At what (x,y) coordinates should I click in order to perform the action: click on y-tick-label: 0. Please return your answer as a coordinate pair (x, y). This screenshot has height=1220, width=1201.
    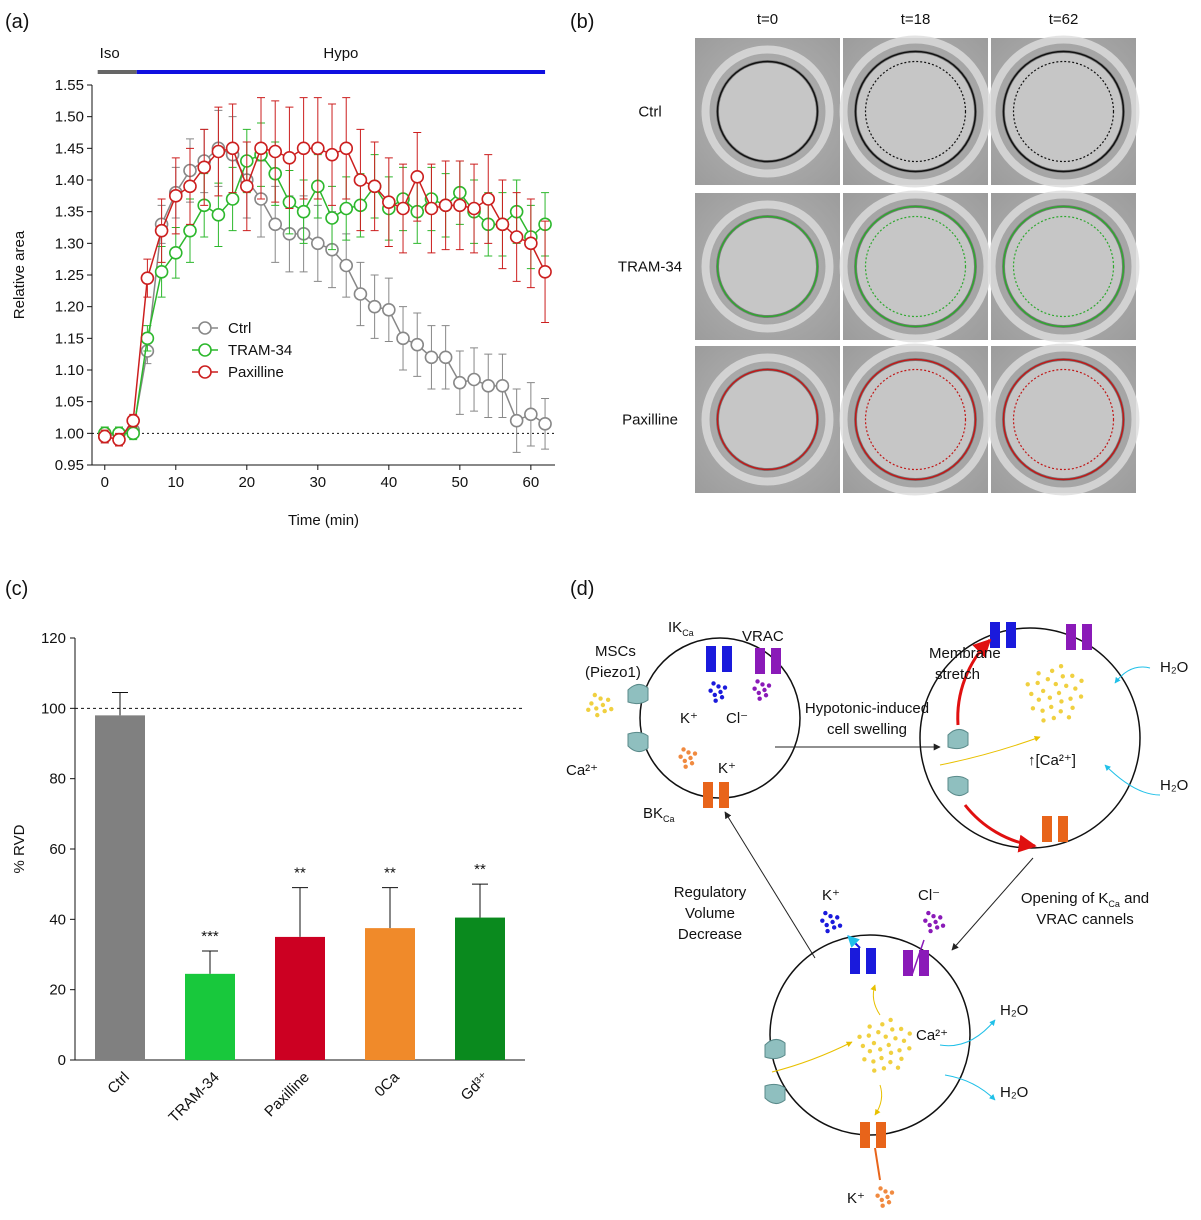
    Looking at the image, I should click on (62, 1060).